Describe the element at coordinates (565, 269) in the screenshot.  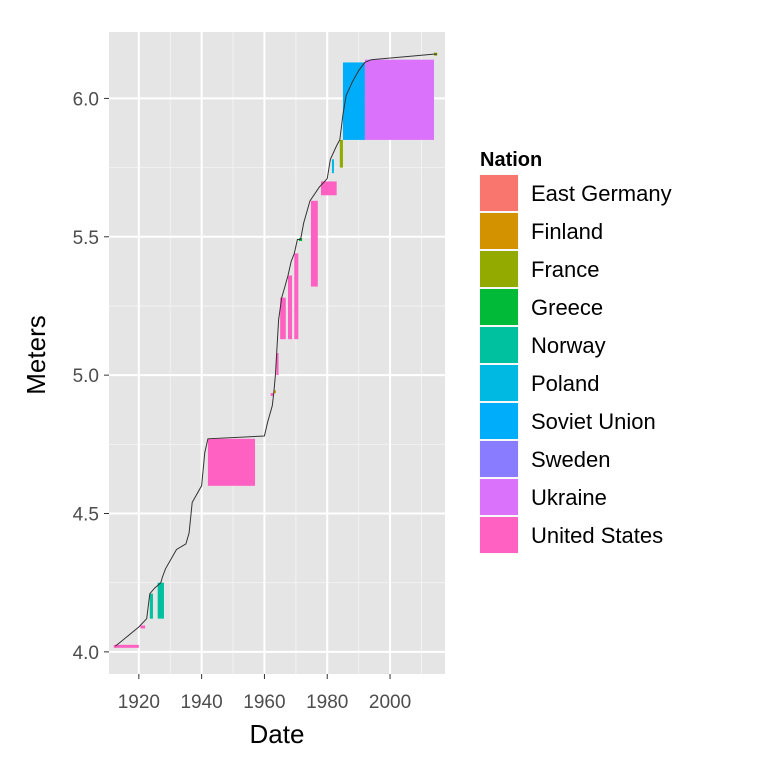
I see `legend-label: France` at that location.